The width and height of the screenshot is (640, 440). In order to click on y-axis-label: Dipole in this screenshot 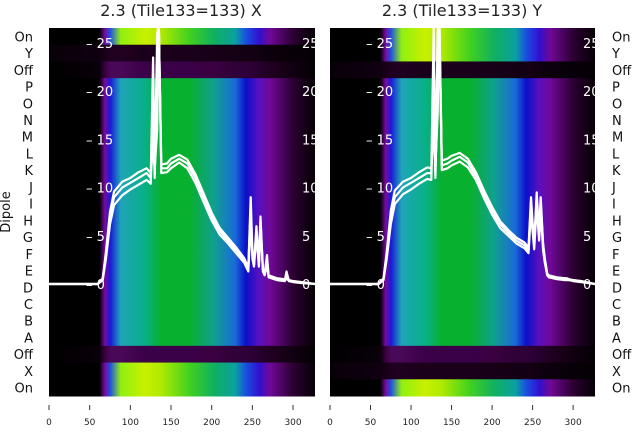, I will do `click(7, 211)`.